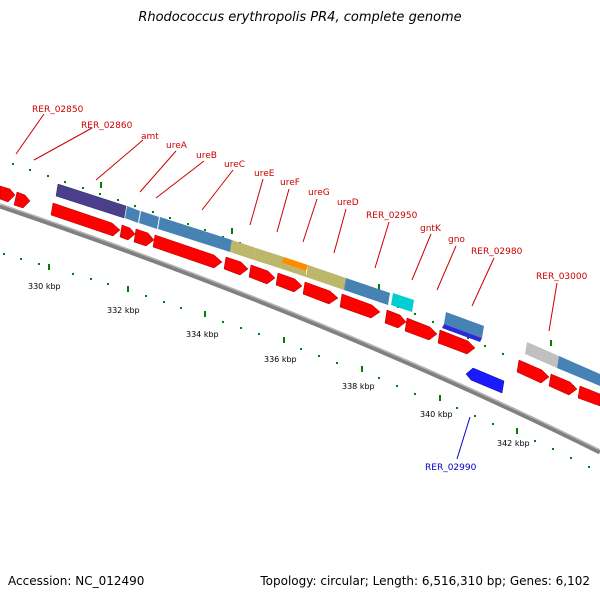  Describe the element at coordinates (44, 286) in the screenshot. I see `tick-330: 330 kbp` at that location.